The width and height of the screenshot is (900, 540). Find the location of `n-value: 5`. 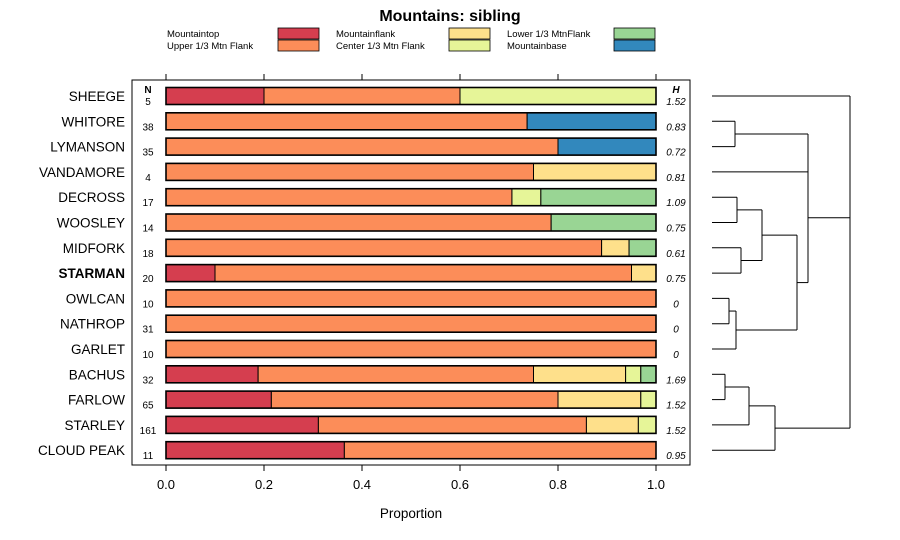

n-value: 5 is located at coordinates (148, 102).